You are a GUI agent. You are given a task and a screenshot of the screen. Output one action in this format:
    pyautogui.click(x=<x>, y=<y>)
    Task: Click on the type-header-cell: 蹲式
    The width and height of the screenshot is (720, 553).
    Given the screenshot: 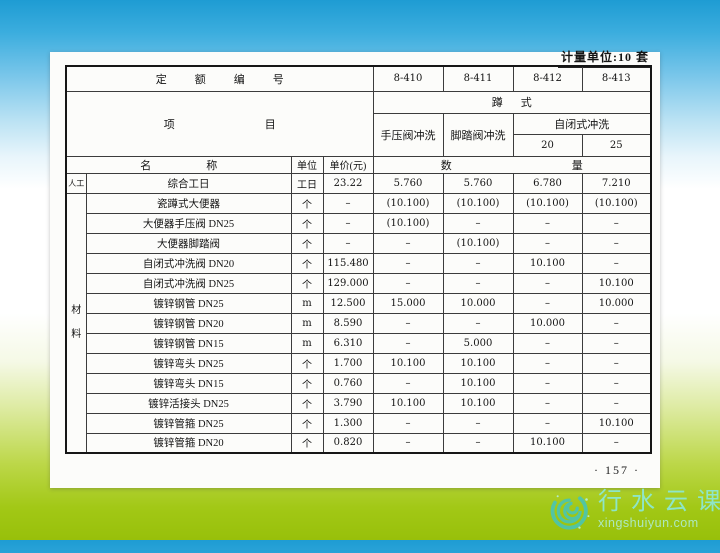 What is the action you would take?
    pyautogui.click(x=512, y=102)
    